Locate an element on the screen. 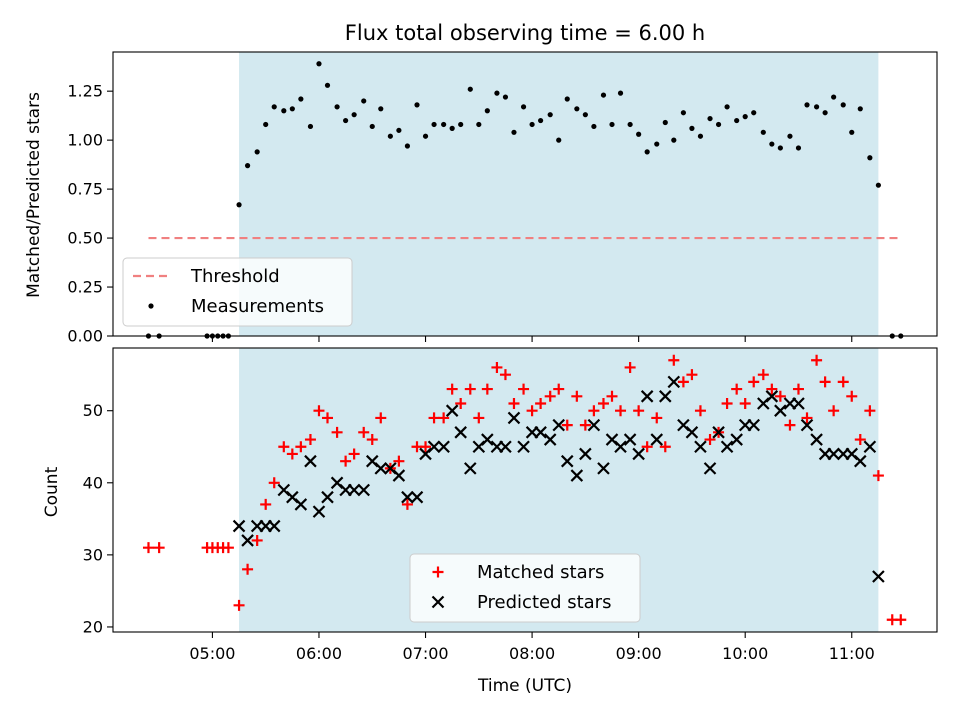  legend-label: Predicted stars is located at coordinates (544, 602).